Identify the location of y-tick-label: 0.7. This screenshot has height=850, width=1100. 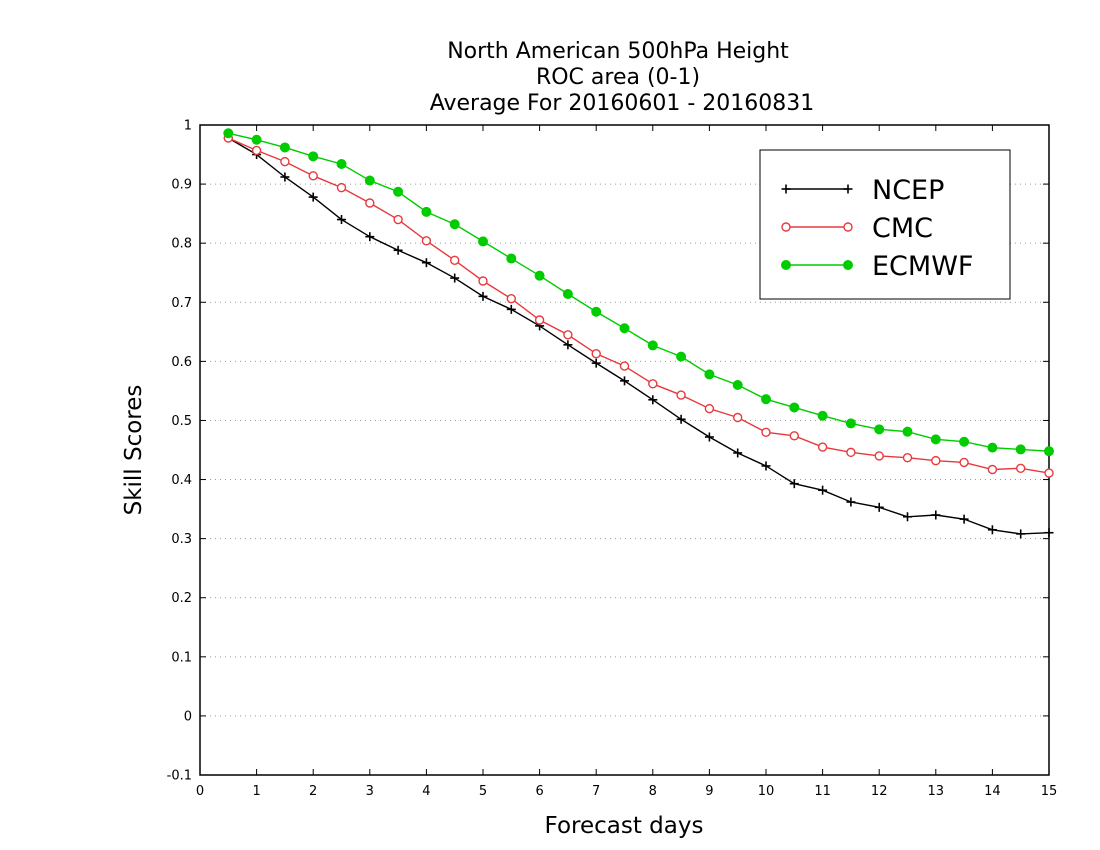
(181, 303).